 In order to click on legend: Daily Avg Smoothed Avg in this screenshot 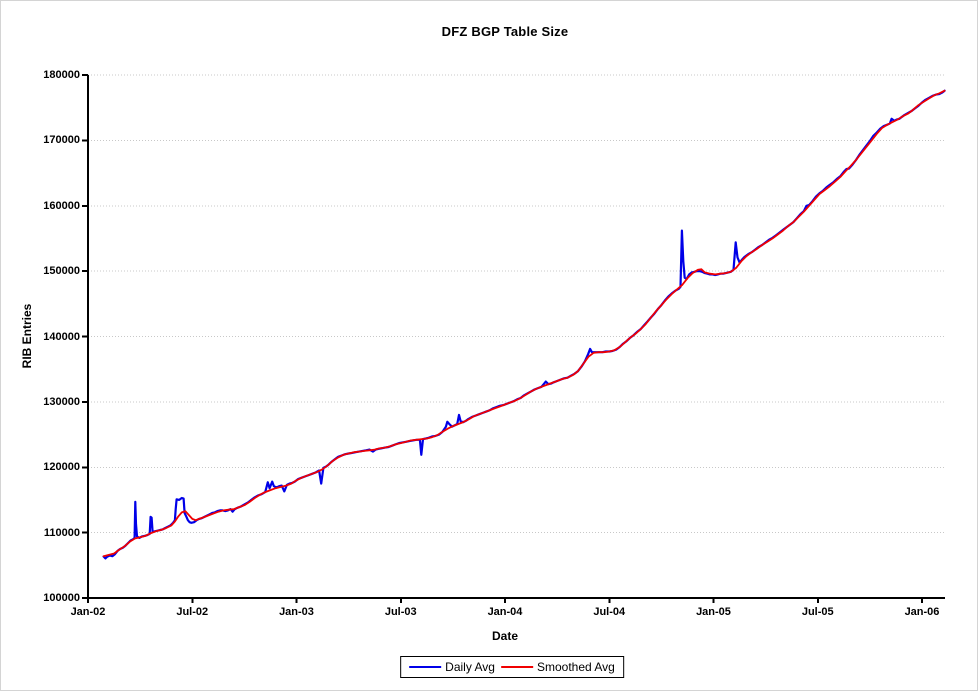, I will do `click(512, 667)`.